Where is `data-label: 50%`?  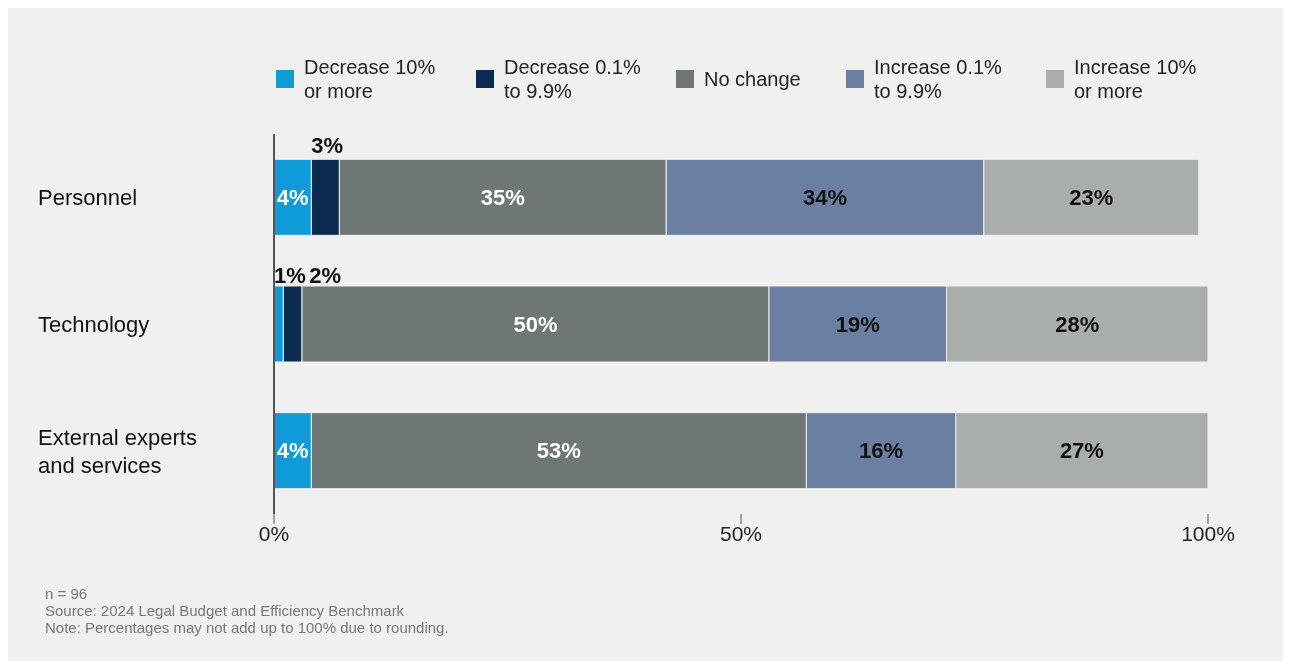 data-label: 50% is located at coordinates (535, 324).